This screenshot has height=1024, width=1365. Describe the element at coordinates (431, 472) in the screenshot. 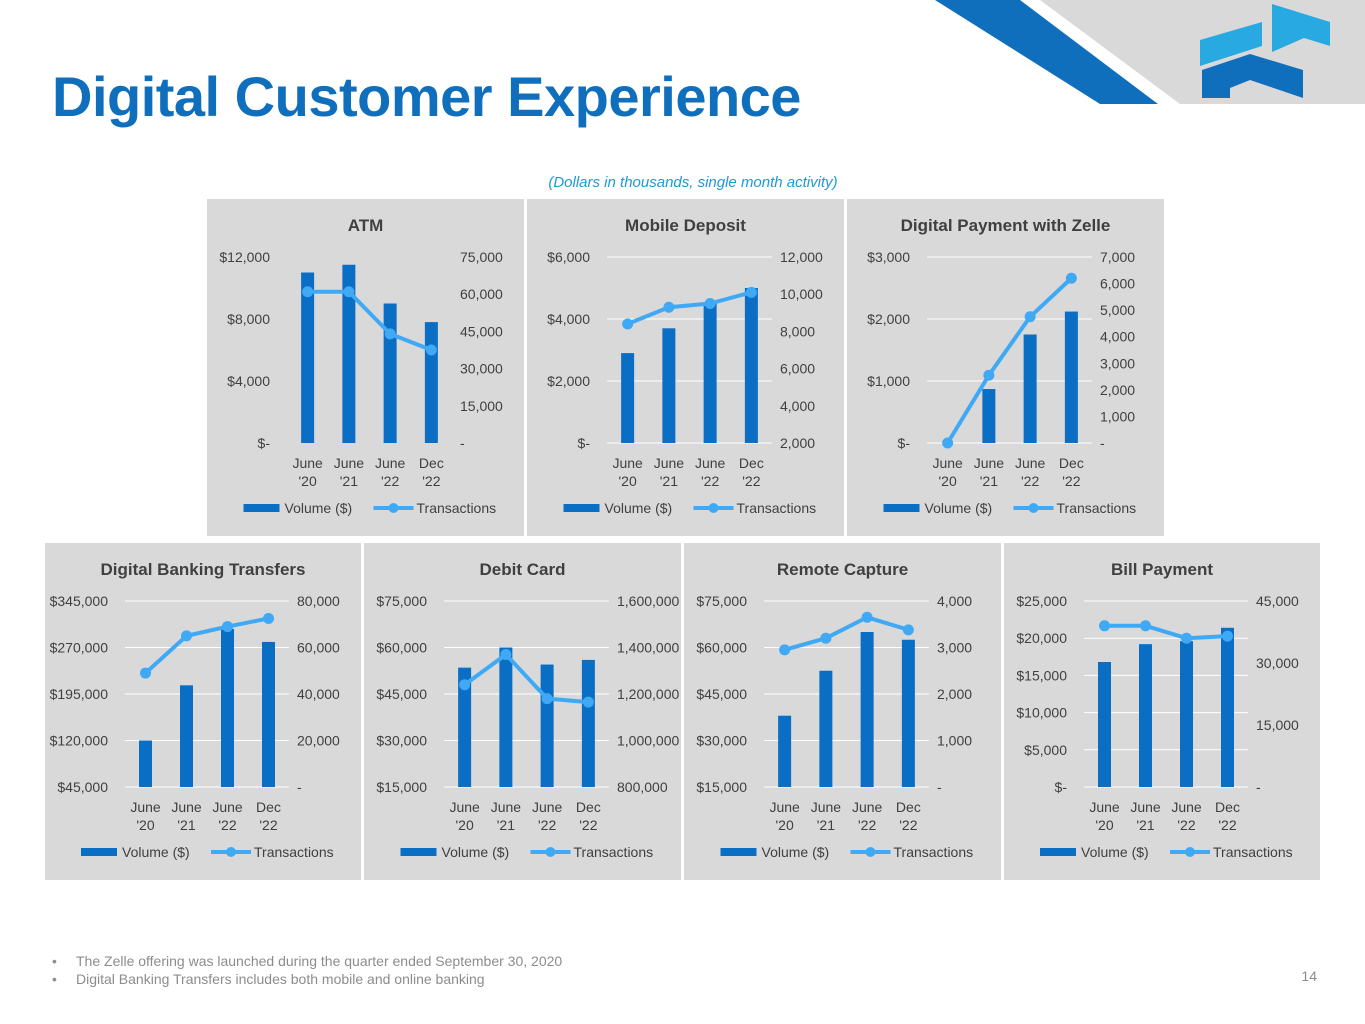

I see `x-axis-tick-label: Dec '22` at that location.